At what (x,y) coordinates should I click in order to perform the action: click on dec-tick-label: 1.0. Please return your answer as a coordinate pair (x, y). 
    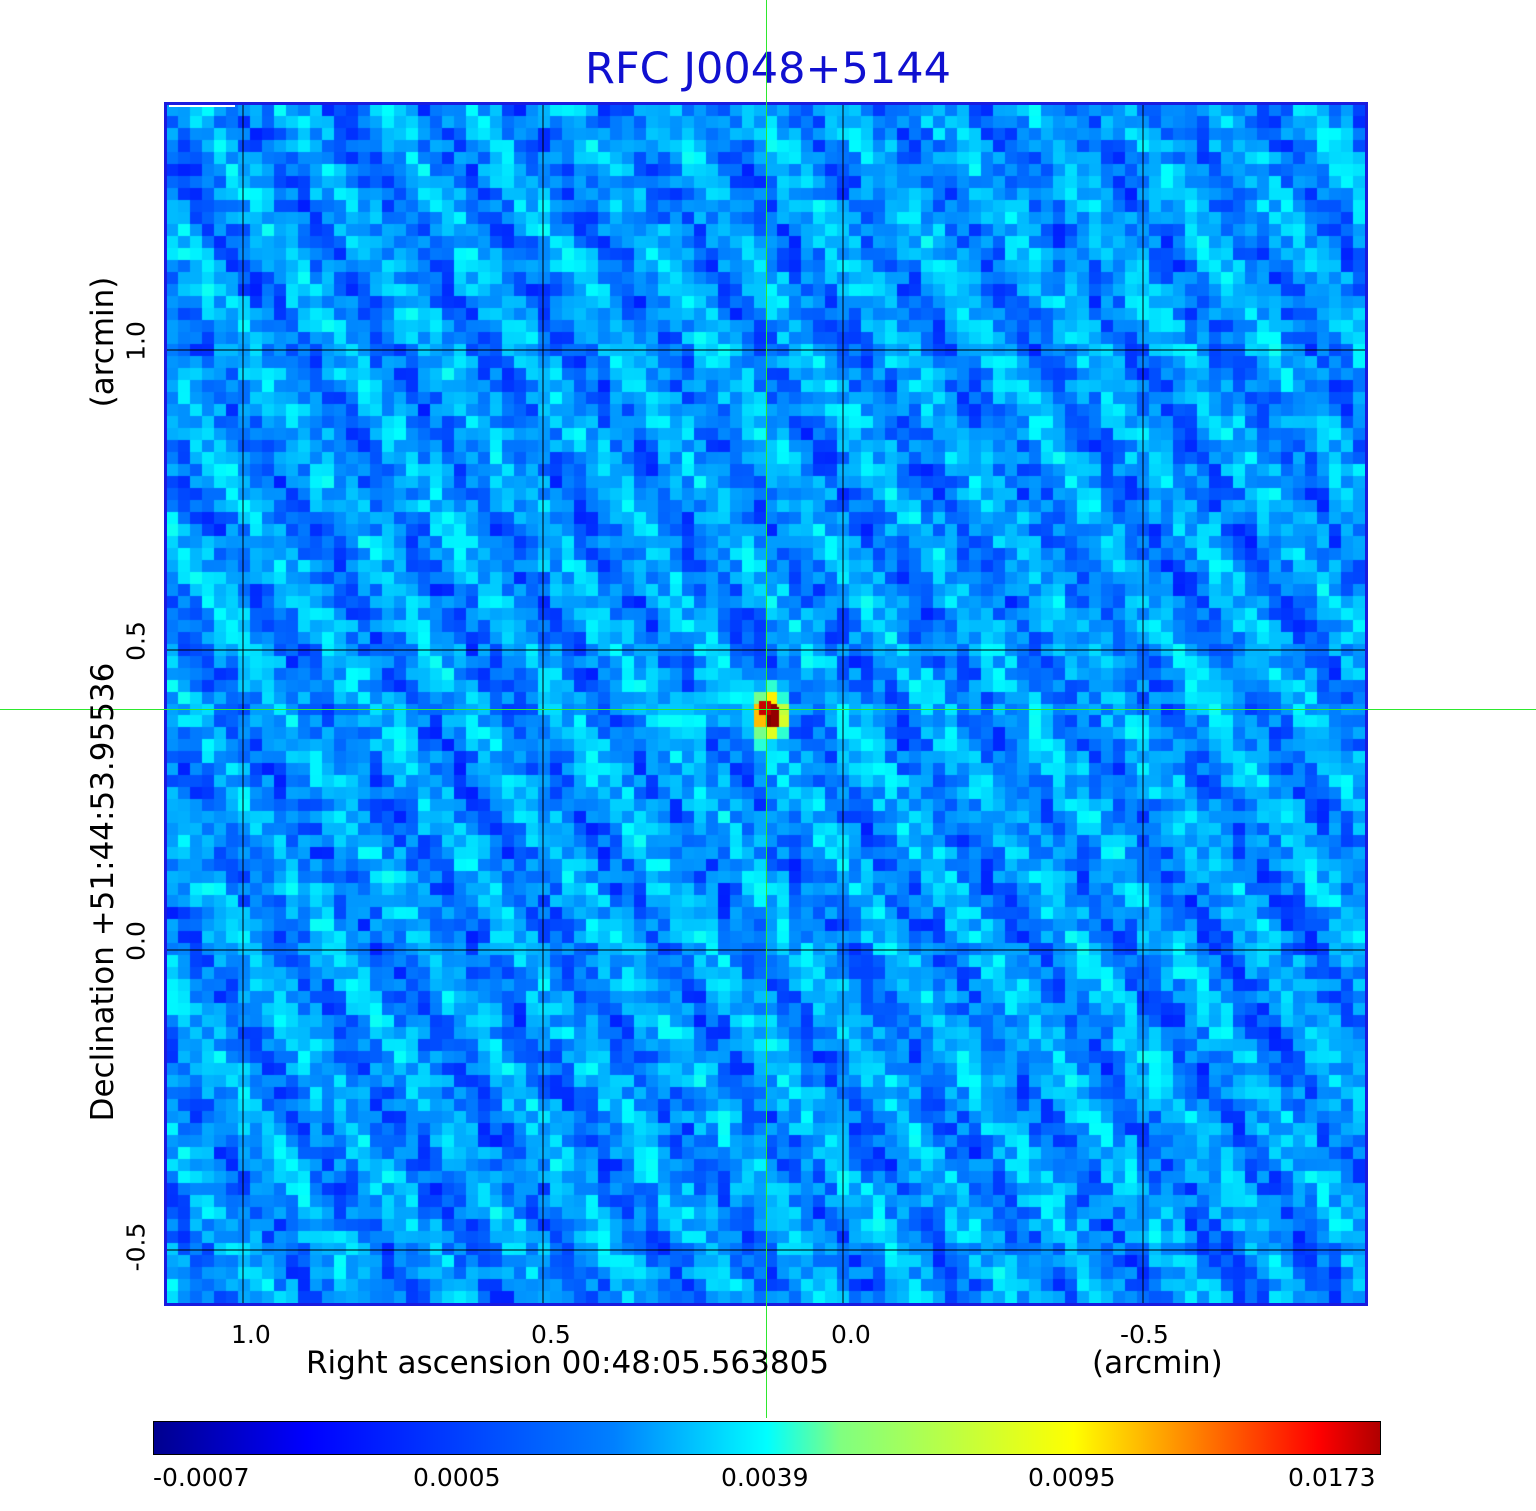
    Looking at the image, I should click on (136, 341).